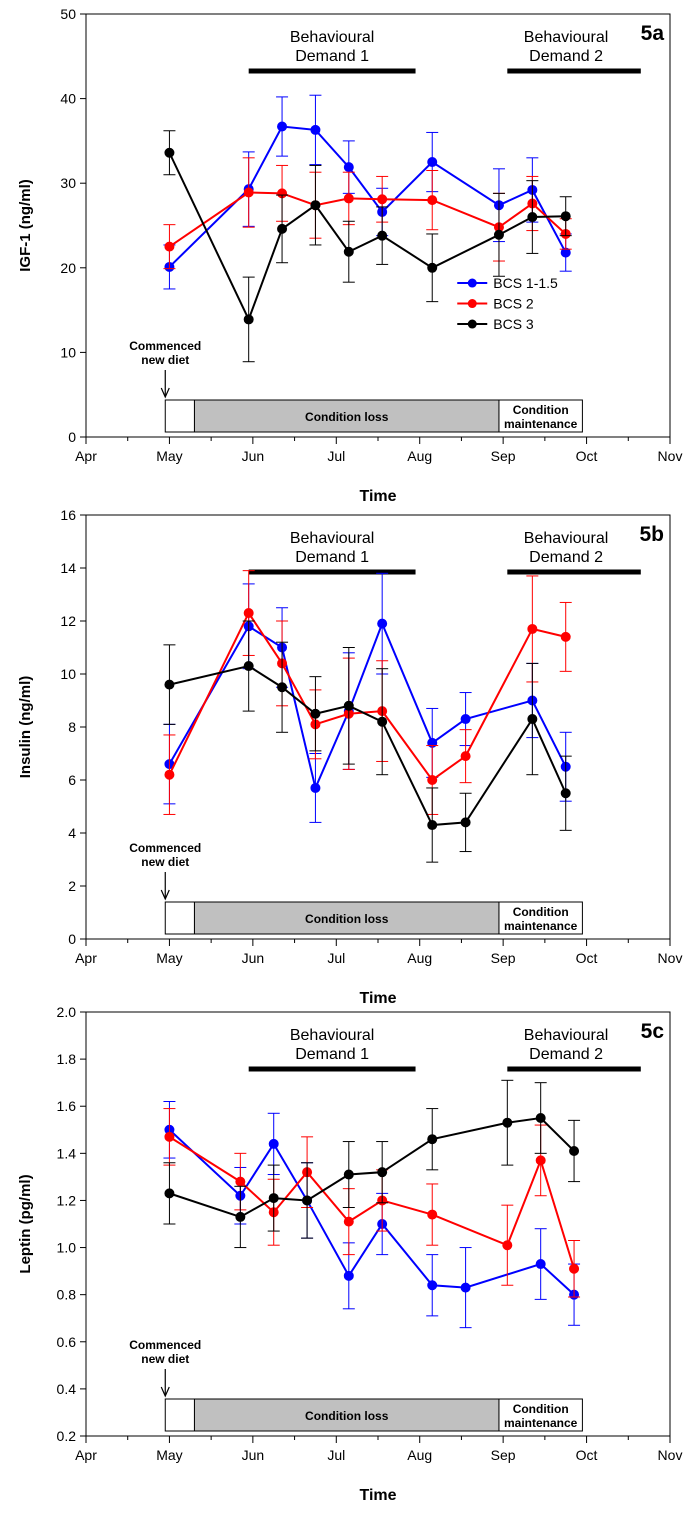  Describe the element at coordinates (86, 958) in the screenshot. I see `x-tick-label: Apr` at that location.